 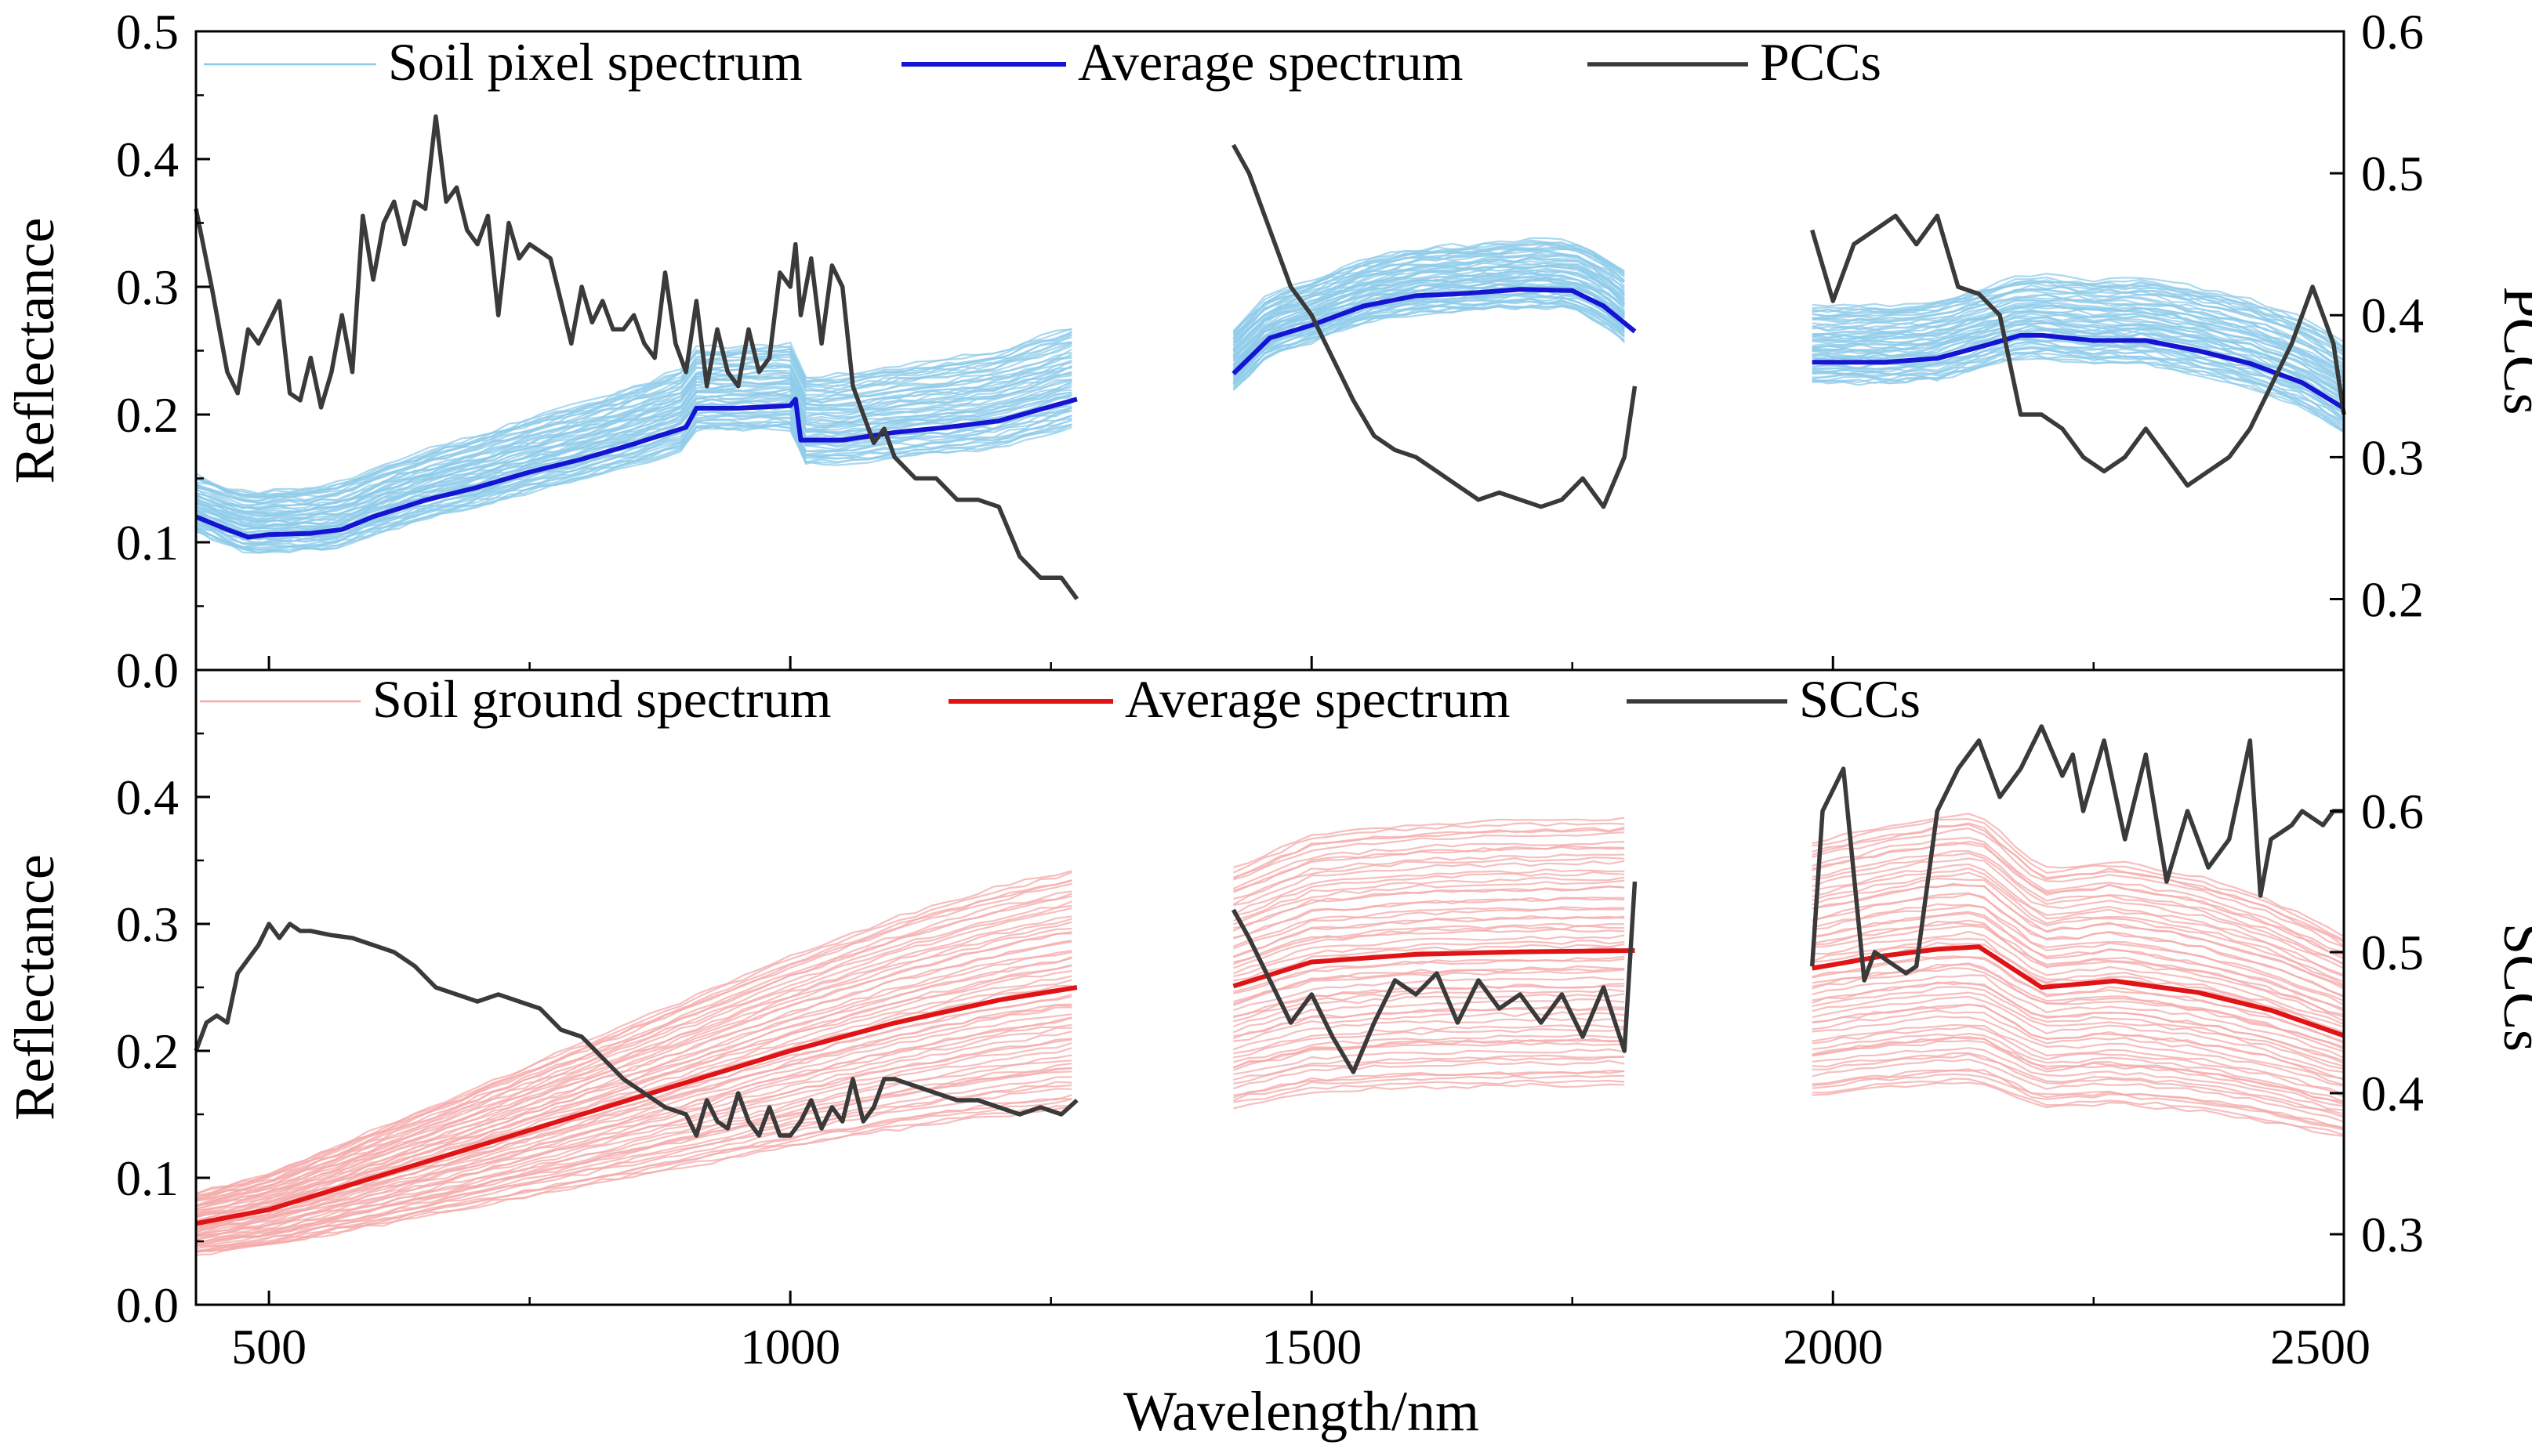 What do you see at coordinates (790, 1347) in the screenshot?
I see `x-tick-label: 1000` at bounding box center [790, 1347].